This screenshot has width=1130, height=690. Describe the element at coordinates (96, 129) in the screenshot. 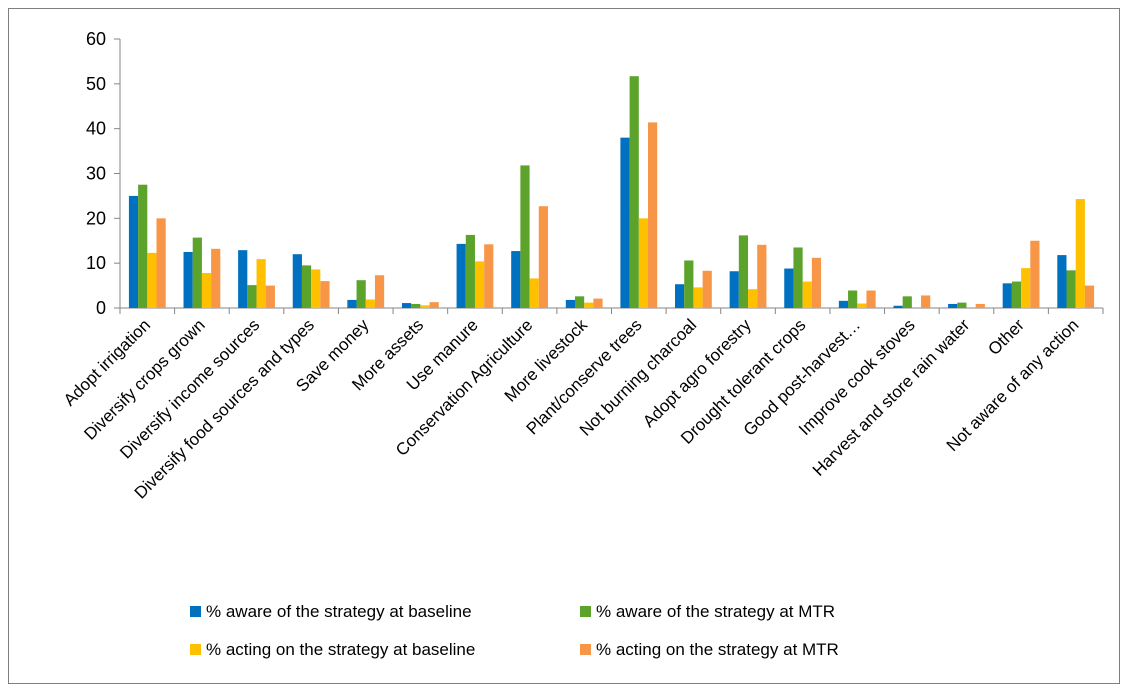

I see `y-tick-label: 40` at that location.